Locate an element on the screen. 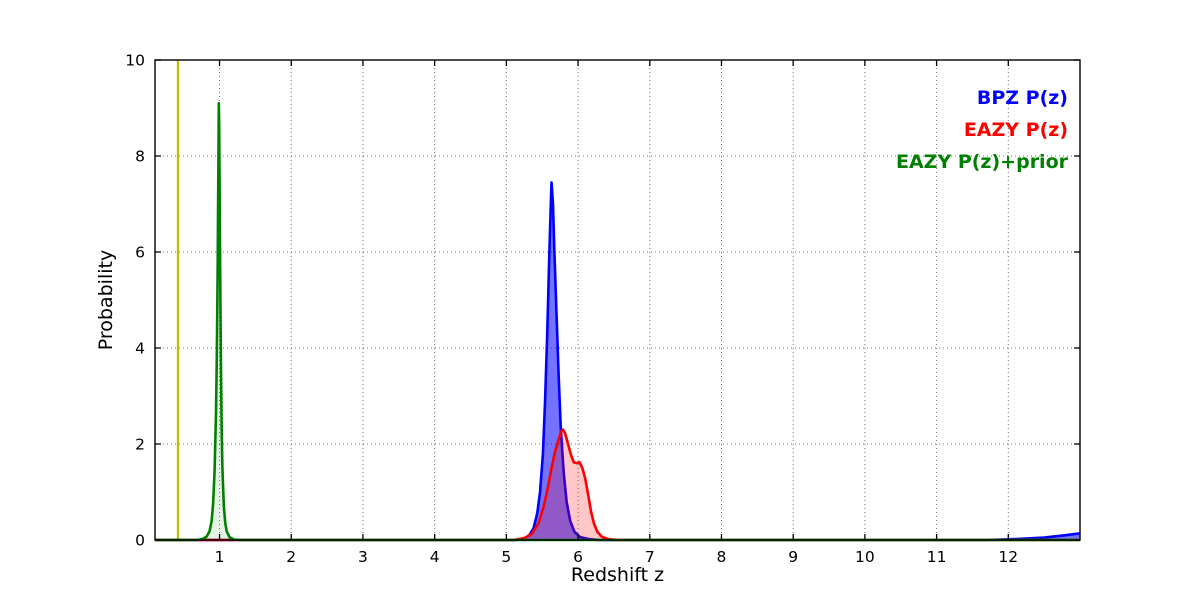  legend-entry-eazy: EAZY P(z) is located at coordinates (1015, 130).